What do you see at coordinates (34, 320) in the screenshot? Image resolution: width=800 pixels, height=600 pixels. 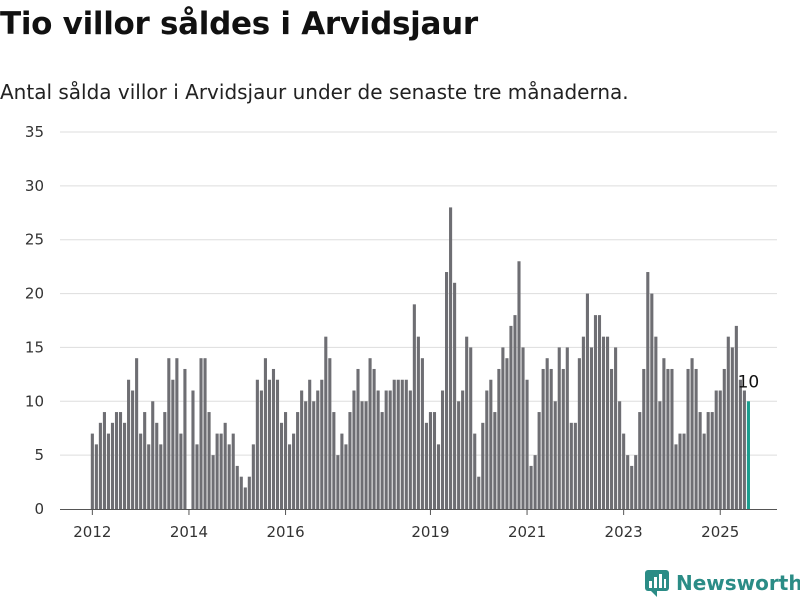 I see `y-axis-ticks: 0 5 10 15 20 25 30 35` at bounding box center [34, 320].